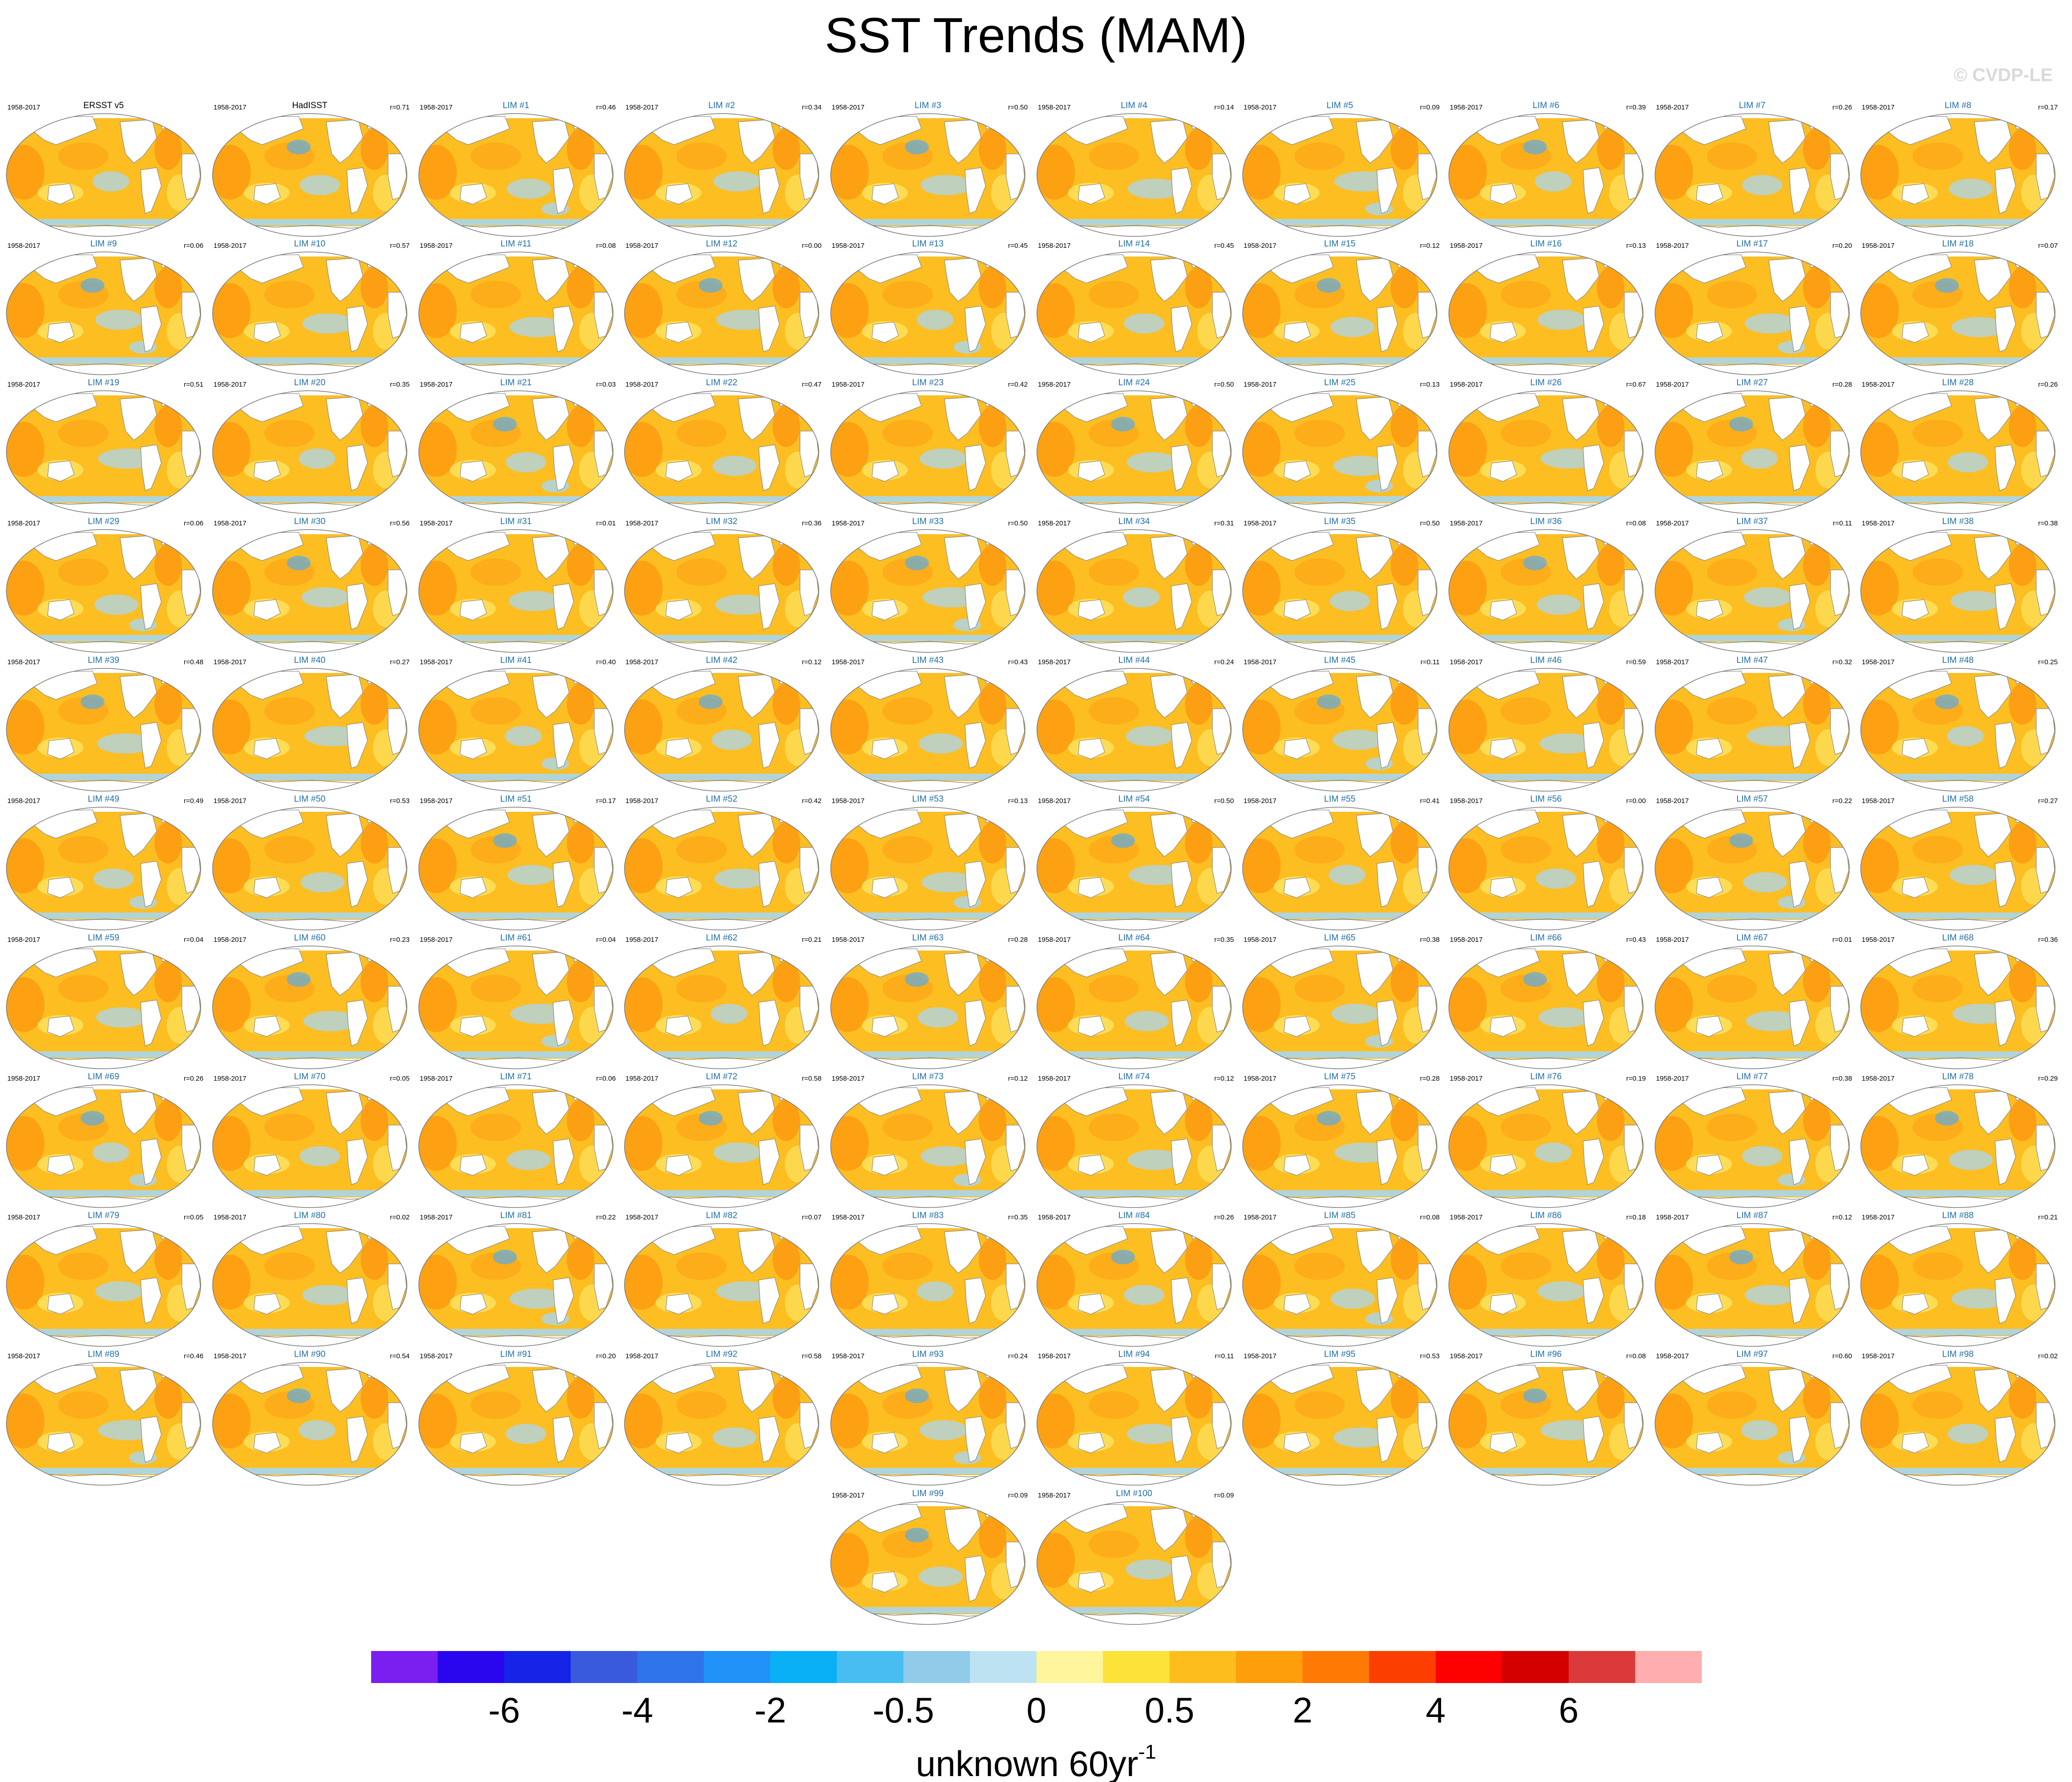 Image resolution: width=2072 pixels, height=1782 pixels. I want to click on panel-title: LIM #20, so click(310, 383).